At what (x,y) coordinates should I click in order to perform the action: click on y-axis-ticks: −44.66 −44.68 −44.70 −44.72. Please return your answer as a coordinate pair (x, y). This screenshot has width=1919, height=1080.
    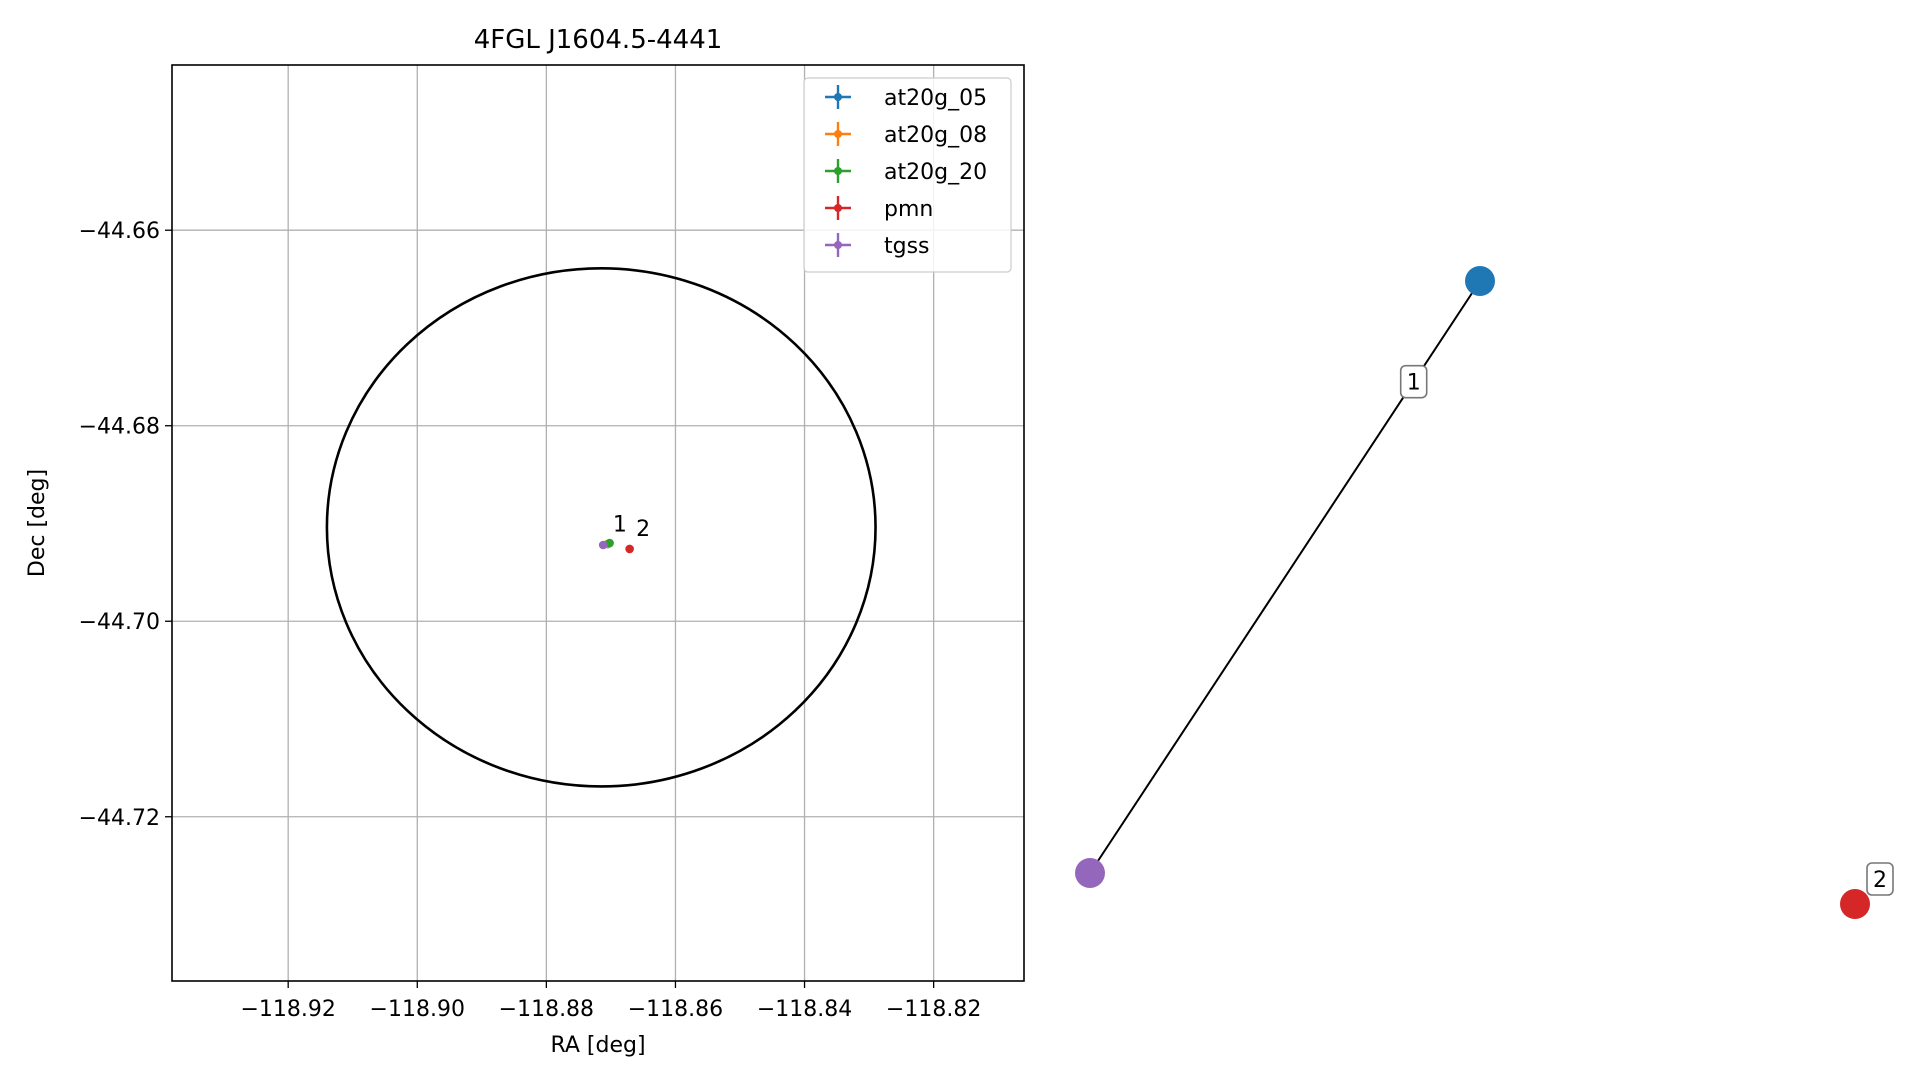
    Looking at the image, I should click on (125, 525).